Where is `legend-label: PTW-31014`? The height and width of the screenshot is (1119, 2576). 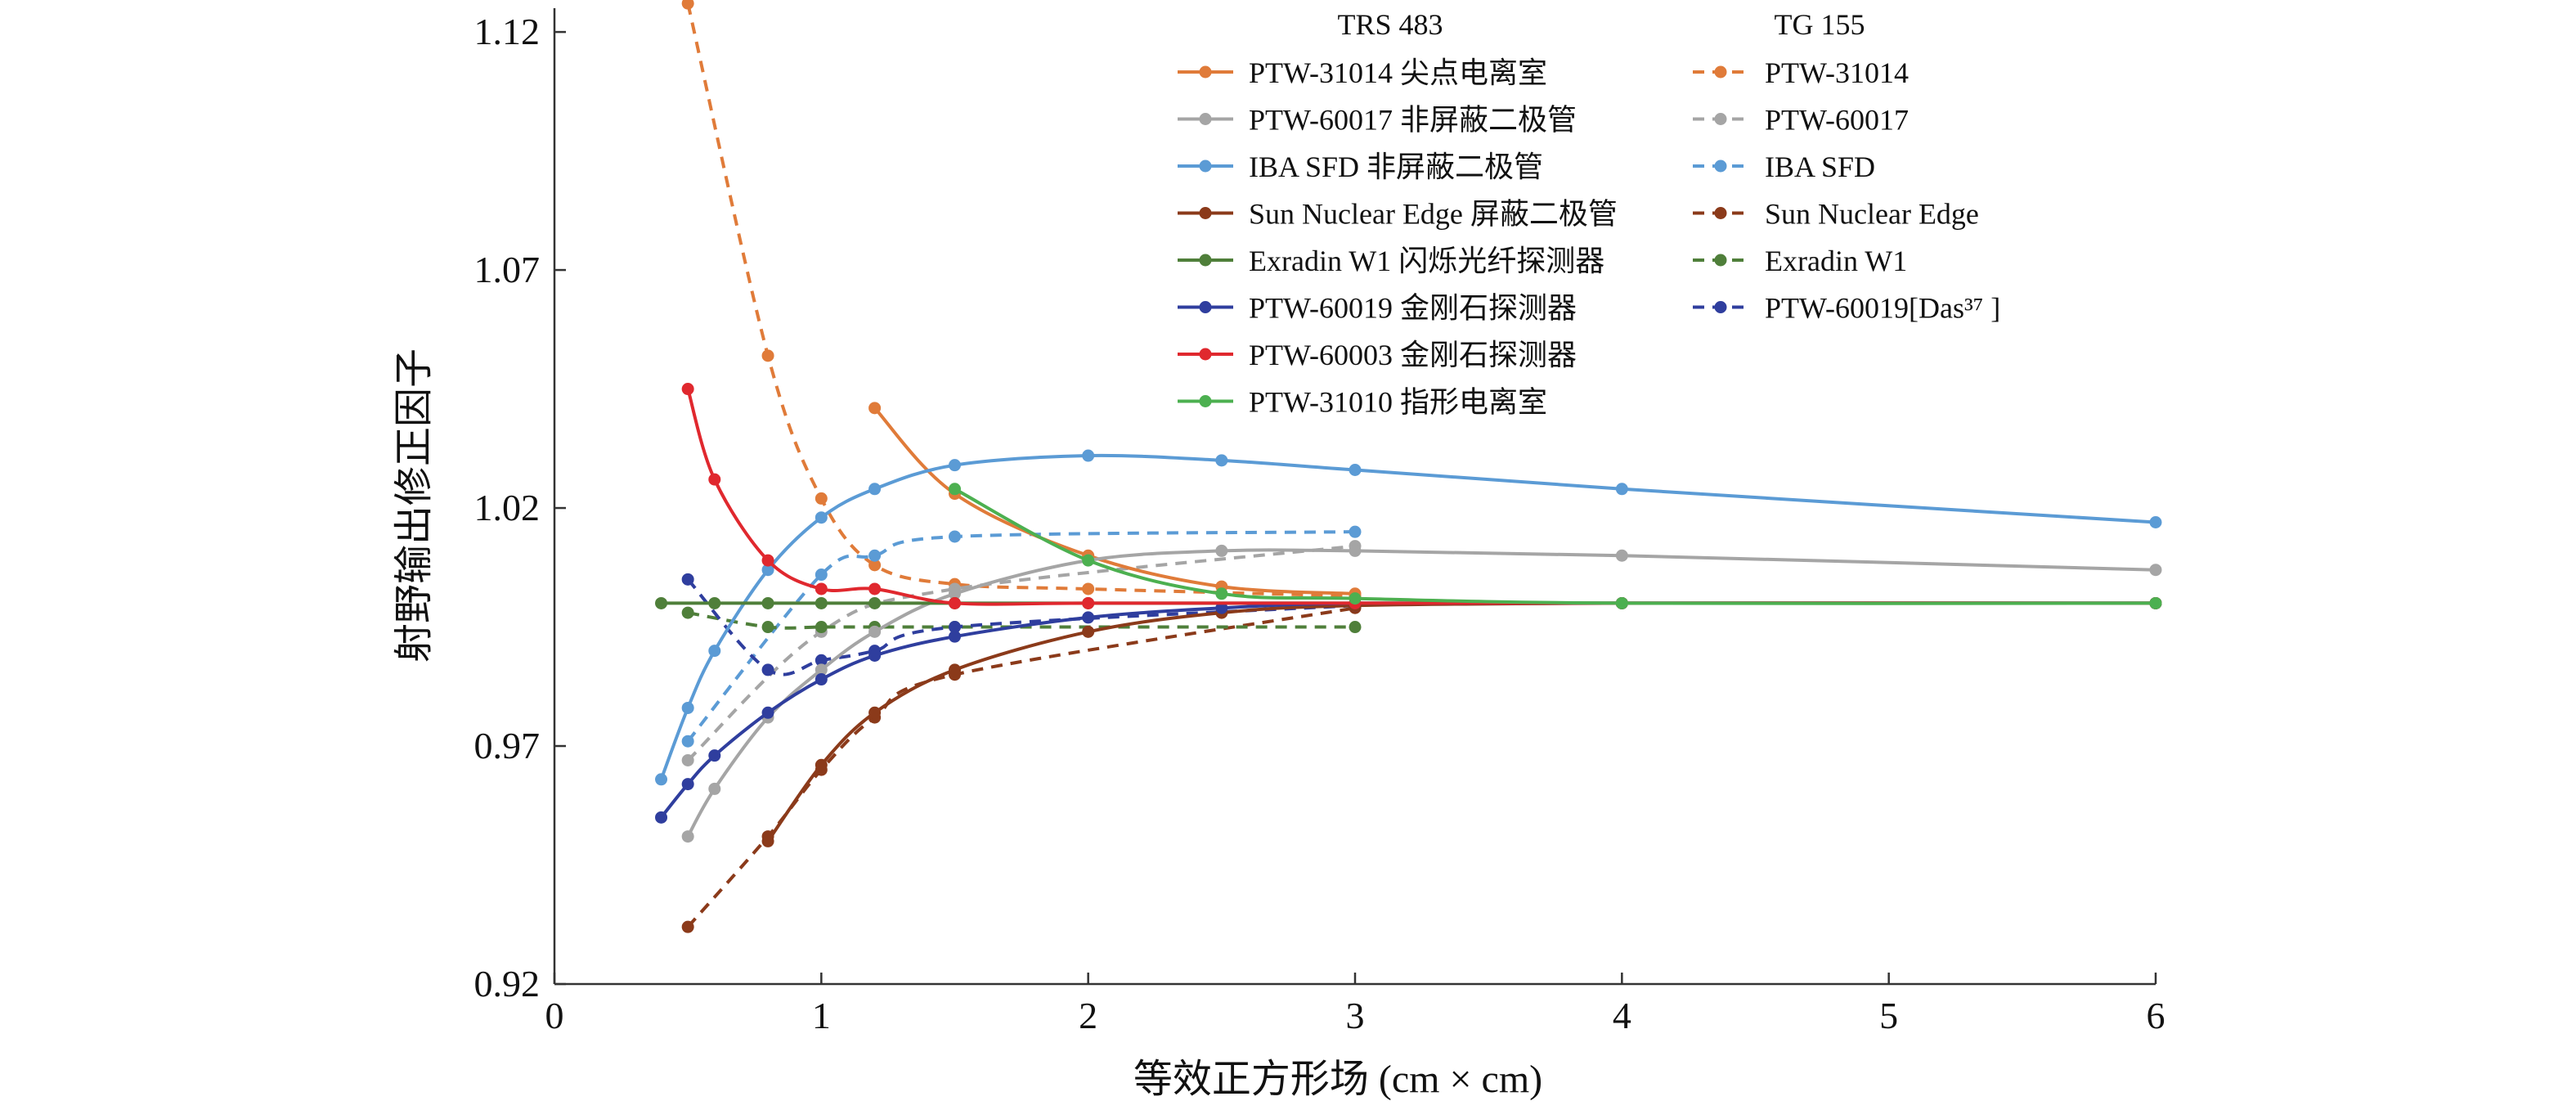
legend-label: PTW-31014 is located at coordinates (1837, 72).